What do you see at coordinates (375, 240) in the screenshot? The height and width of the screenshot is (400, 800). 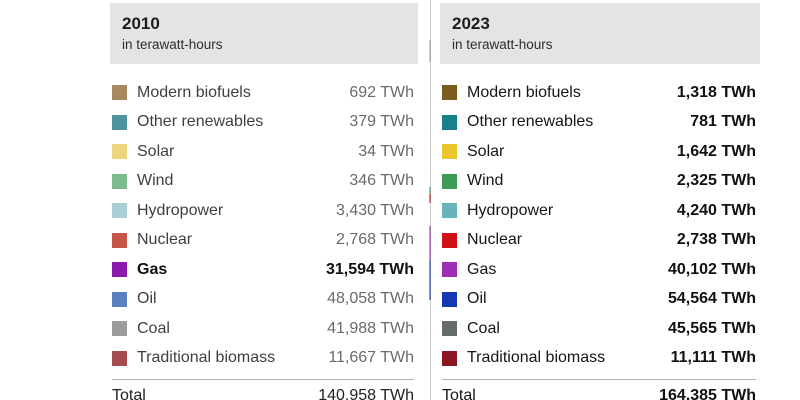 I see `series-value: 2,768 TWh` at bounding box center [375, 240].